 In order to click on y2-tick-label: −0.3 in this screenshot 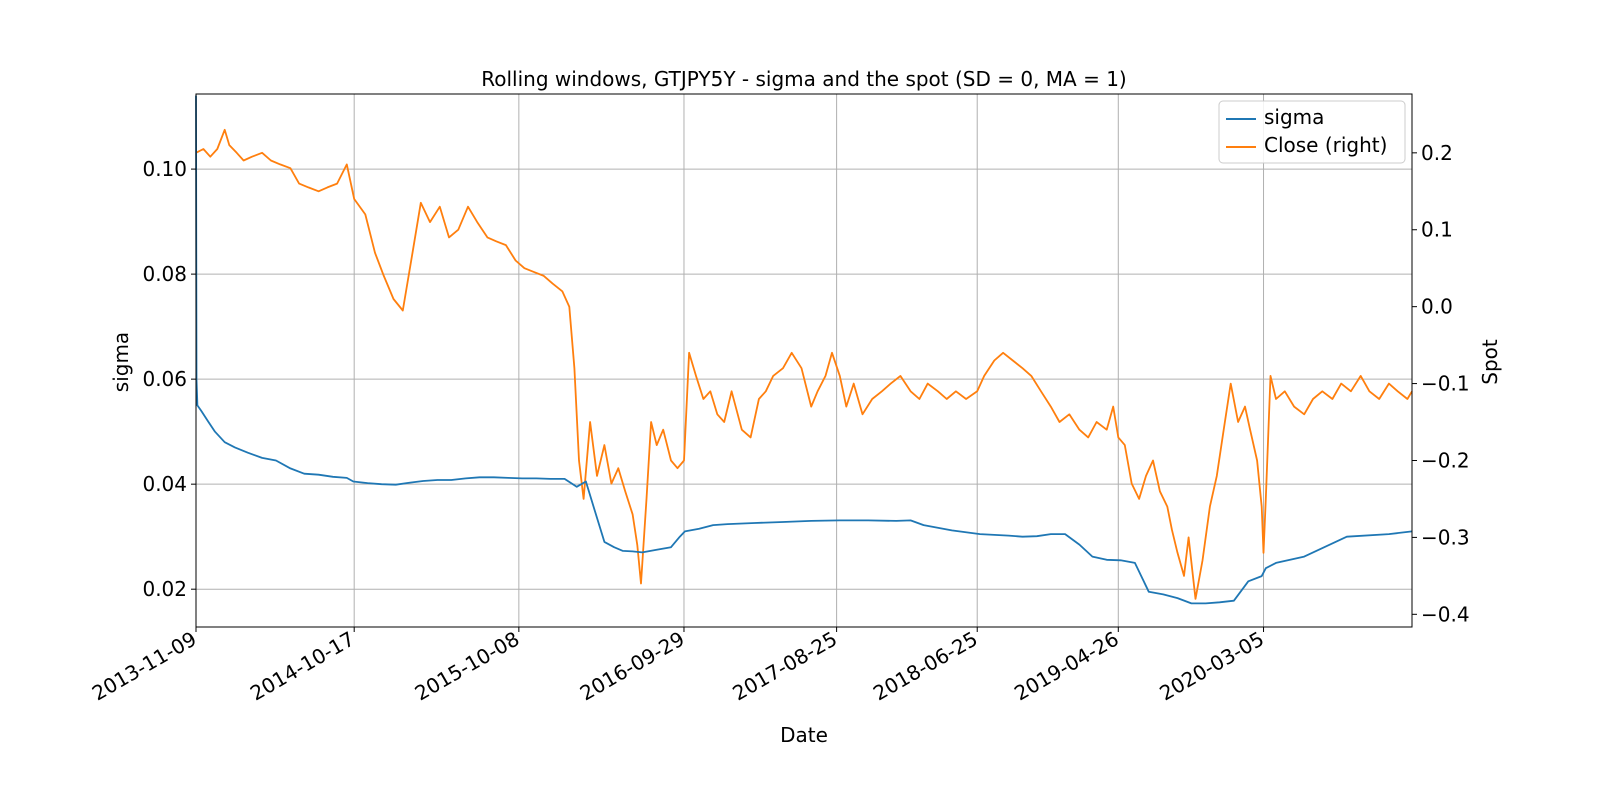, I will do `click(1445, 537)`.